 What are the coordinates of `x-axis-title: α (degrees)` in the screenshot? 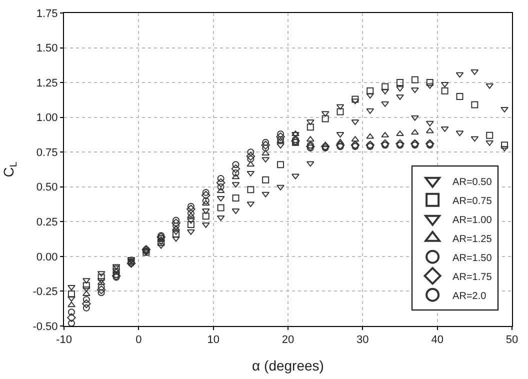 It's located at (288, 366).